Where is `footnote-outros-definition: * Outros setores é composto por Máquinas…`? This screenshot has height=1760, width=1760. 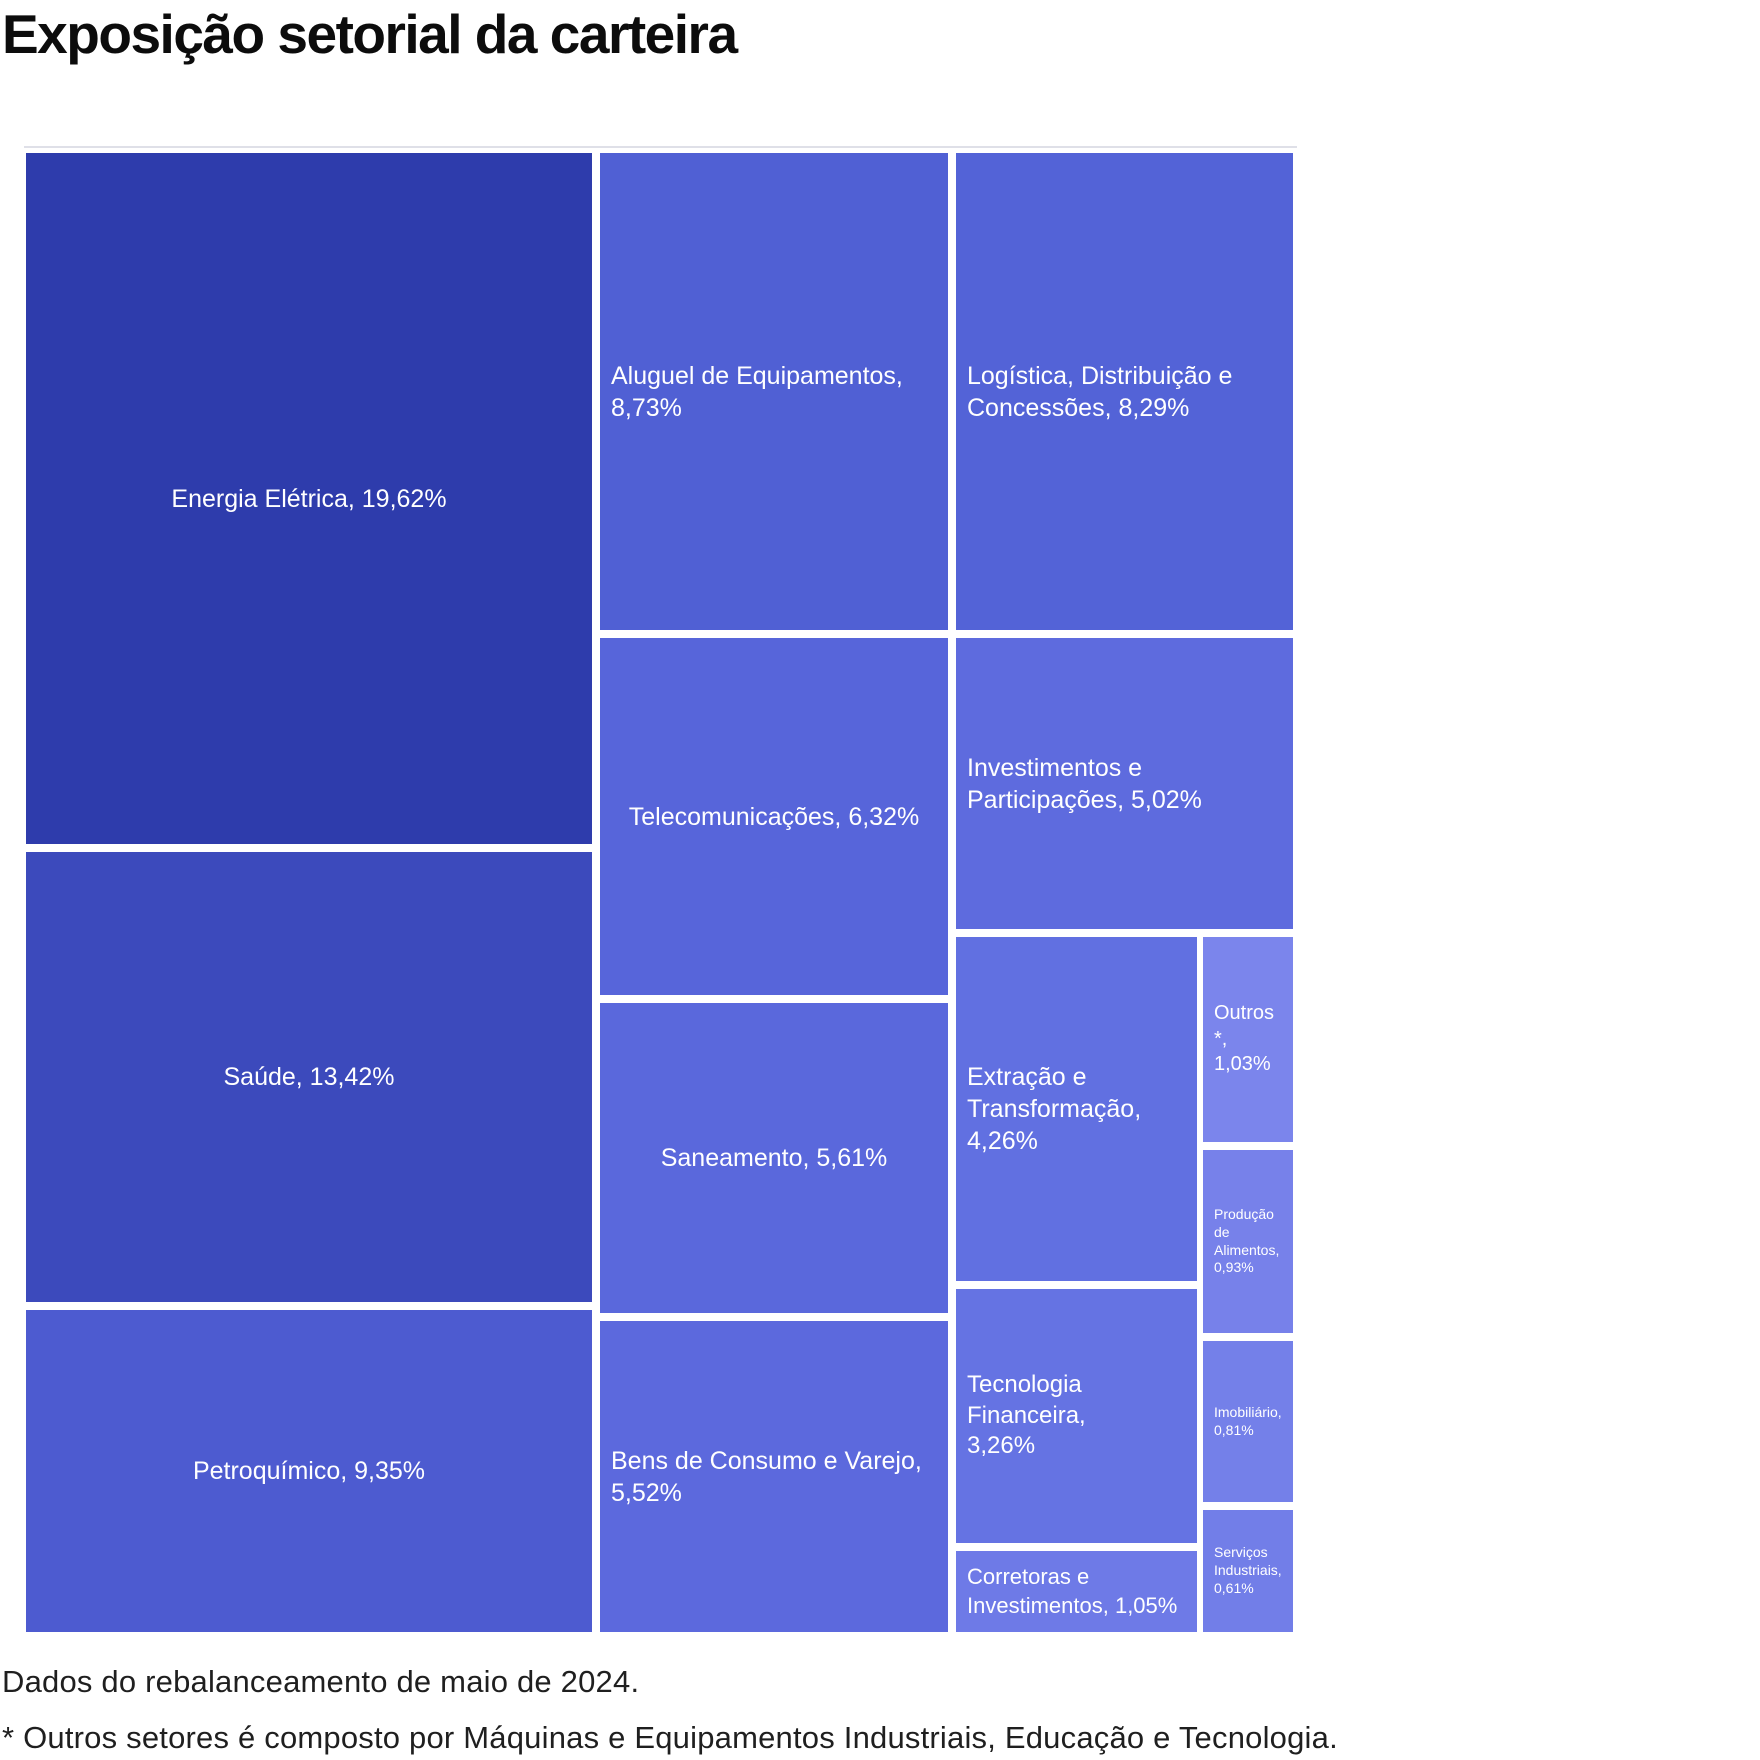 footnote-outros-definition: * Outros setores é composto por Máquinas… is located at coordinates (670, 1737).